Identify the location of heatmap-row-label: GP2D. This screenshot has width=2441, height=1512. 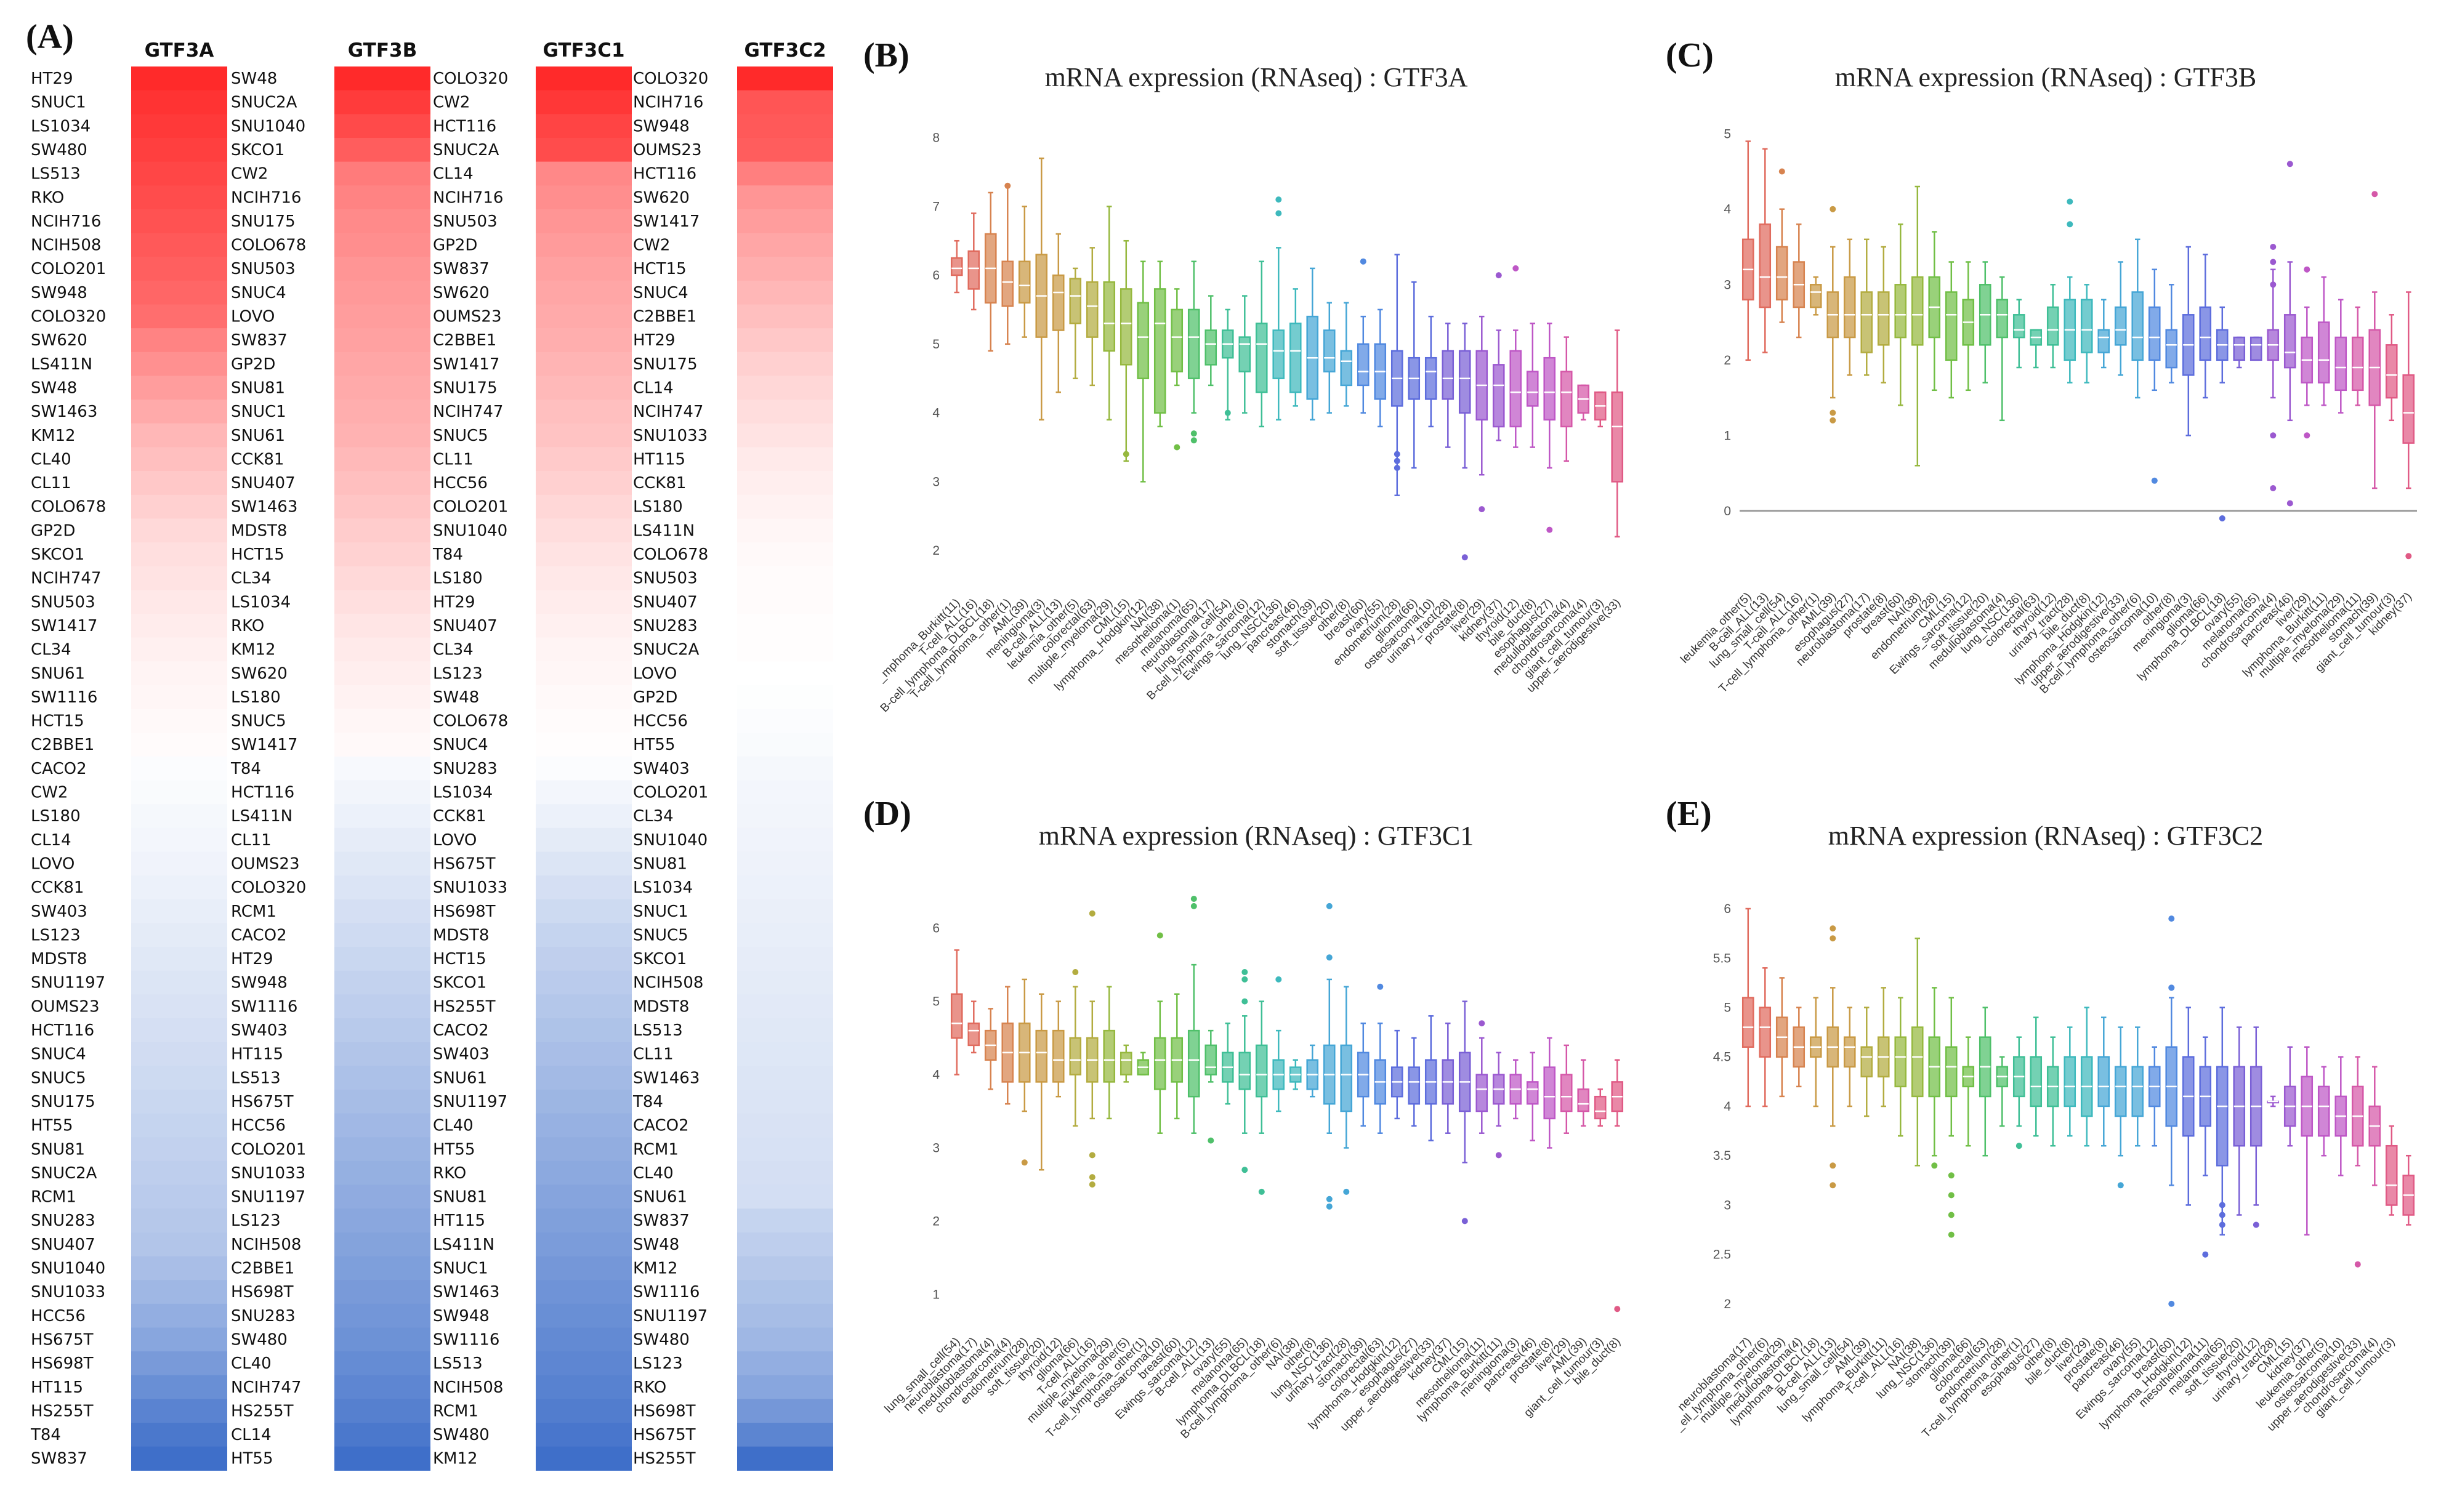
(253, 364).